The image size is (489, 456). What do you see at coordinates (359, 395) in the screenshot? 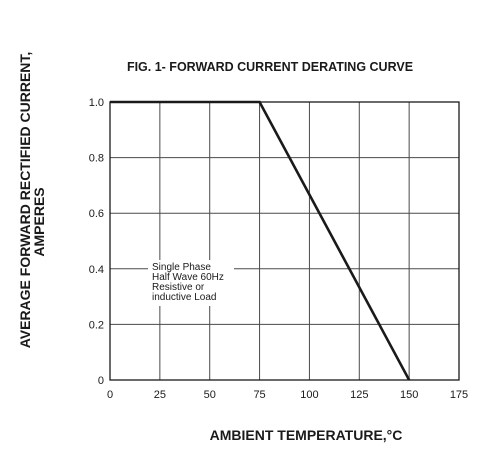
I see `x-tick-label: 125` at bounding box center [359, 395].